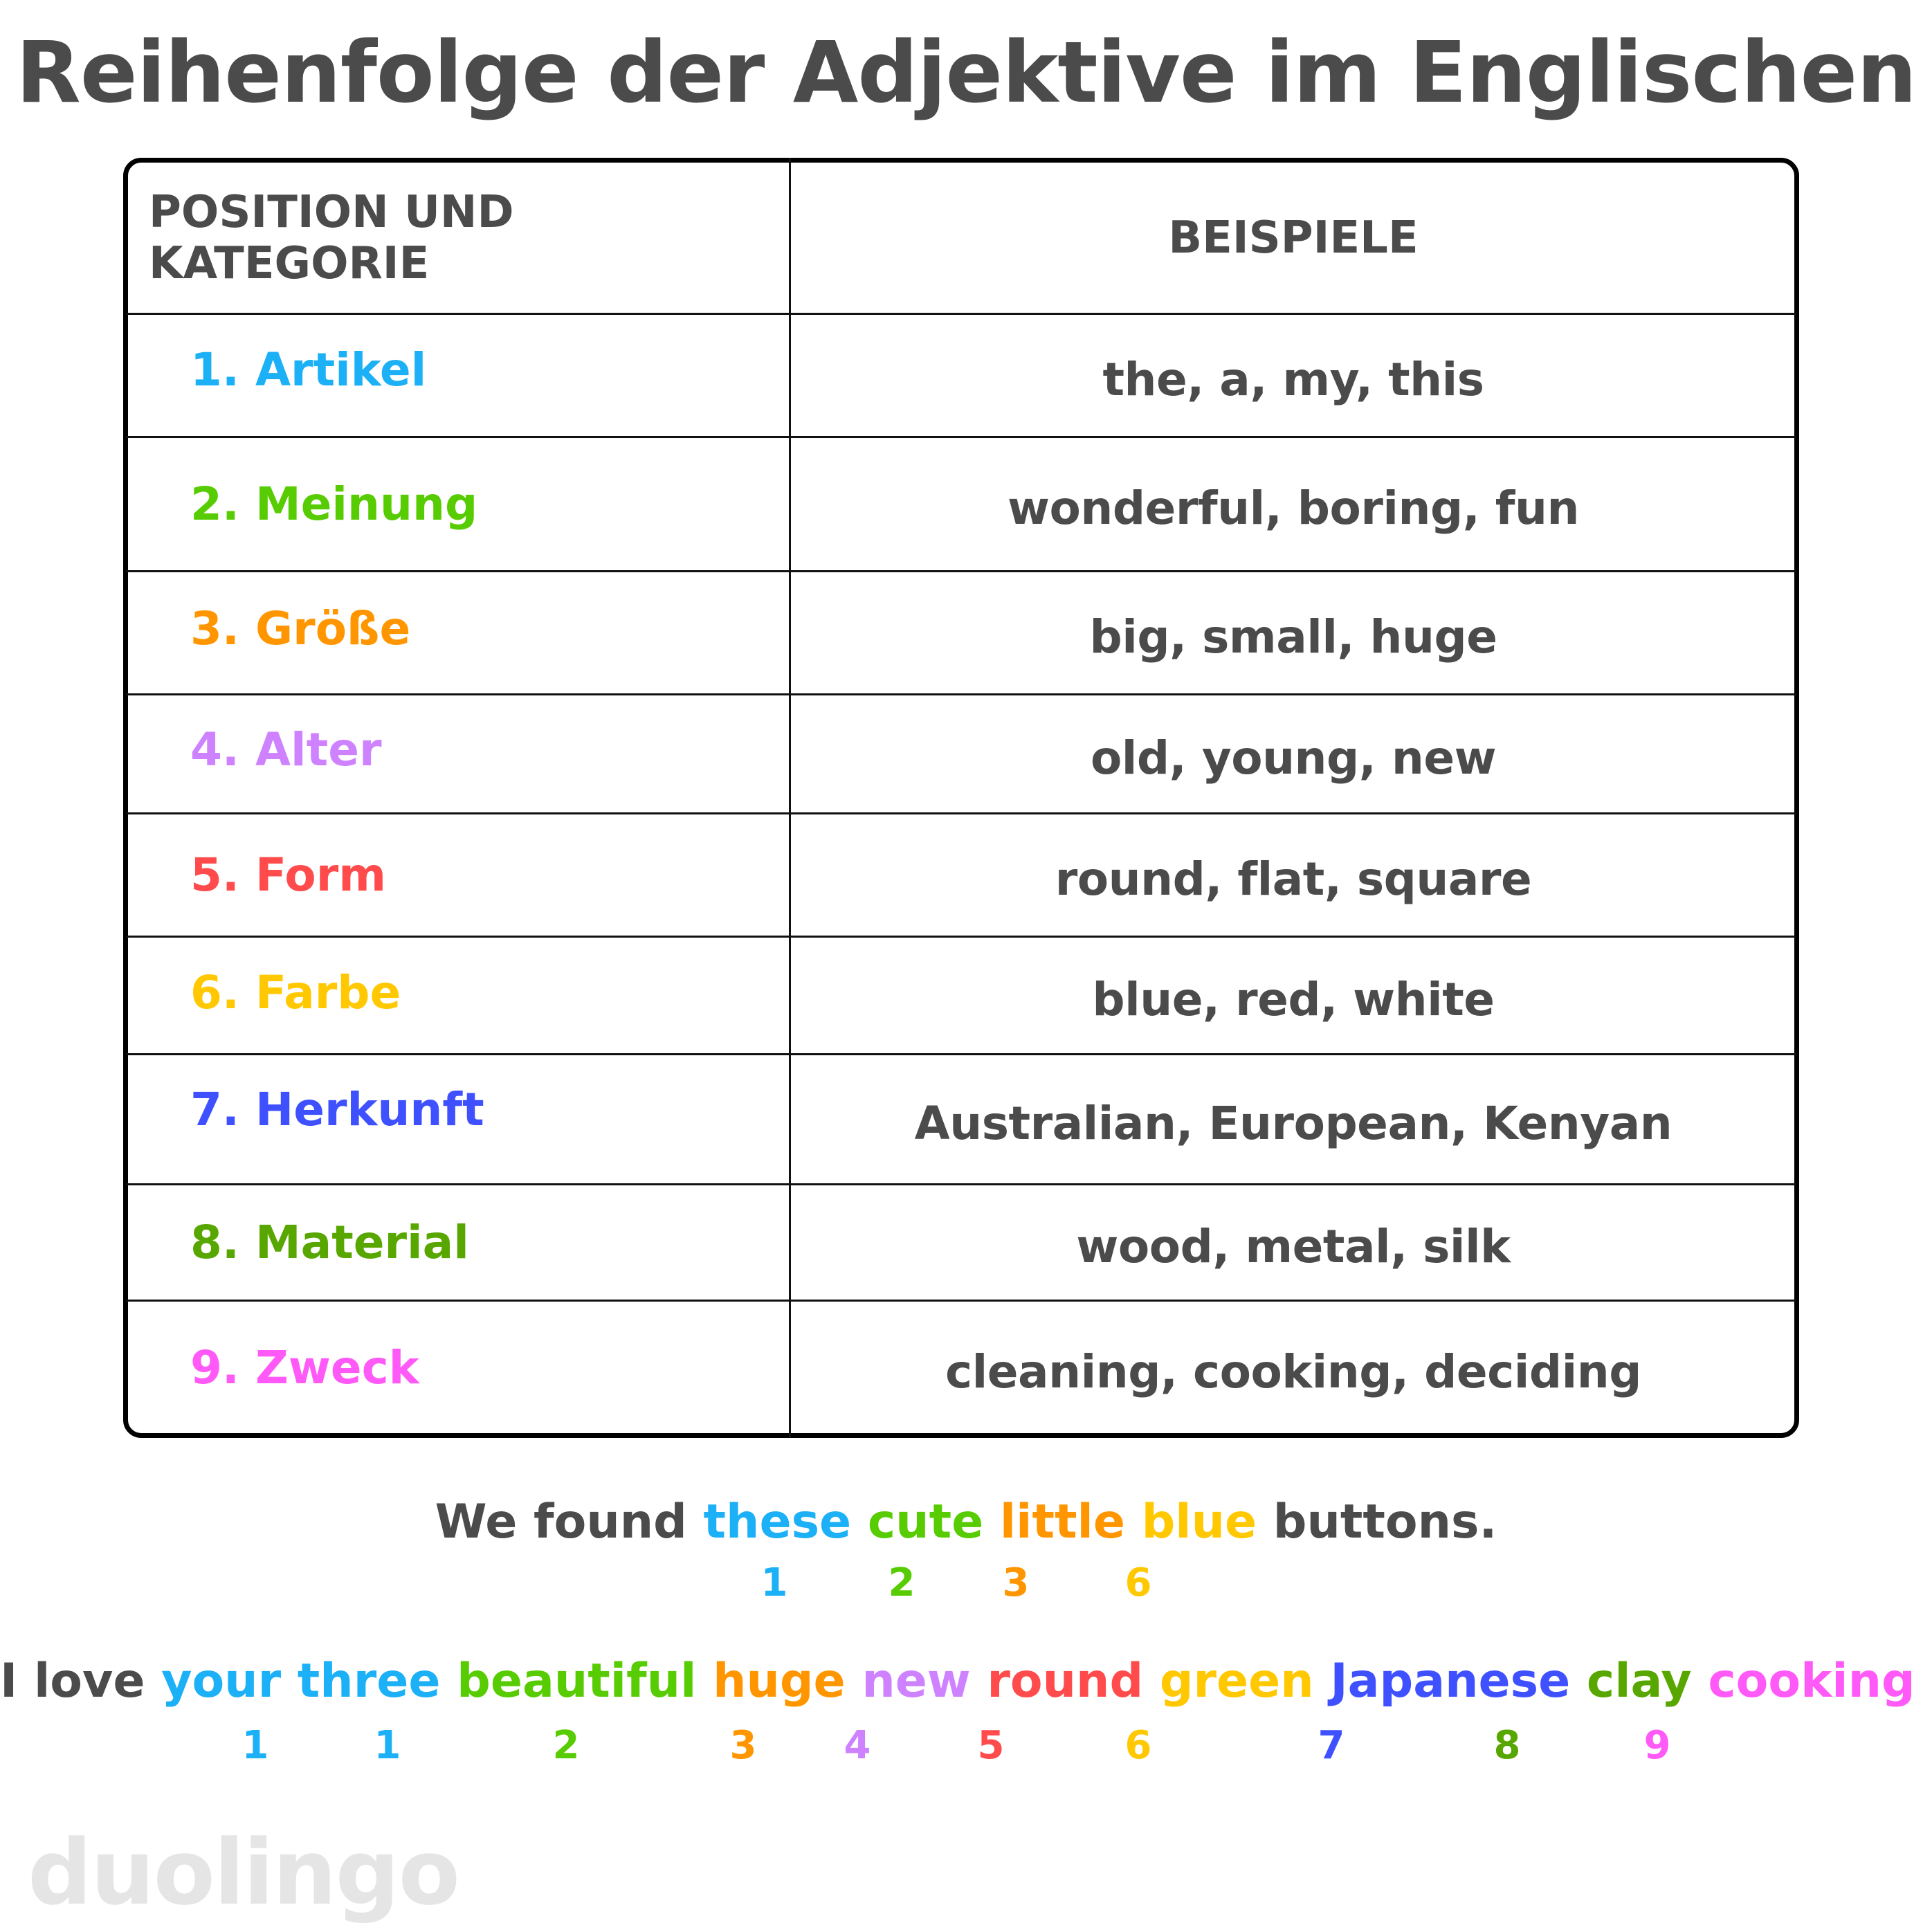 The width and height of the screenshot is (1932, 1932). What do you see at coordinates (569, 1522) in the screenshot?
I see `sentence-word: We found` at bounding box center [569, 1522].